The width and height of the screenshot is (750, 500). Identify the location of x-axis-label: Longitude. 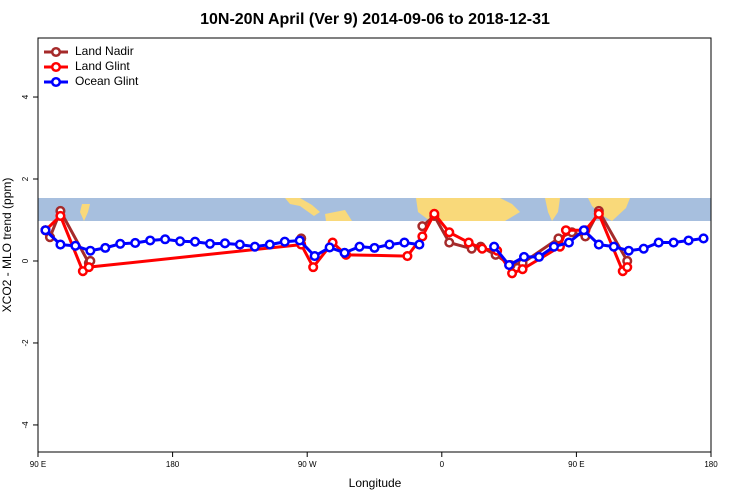
(375, 483).